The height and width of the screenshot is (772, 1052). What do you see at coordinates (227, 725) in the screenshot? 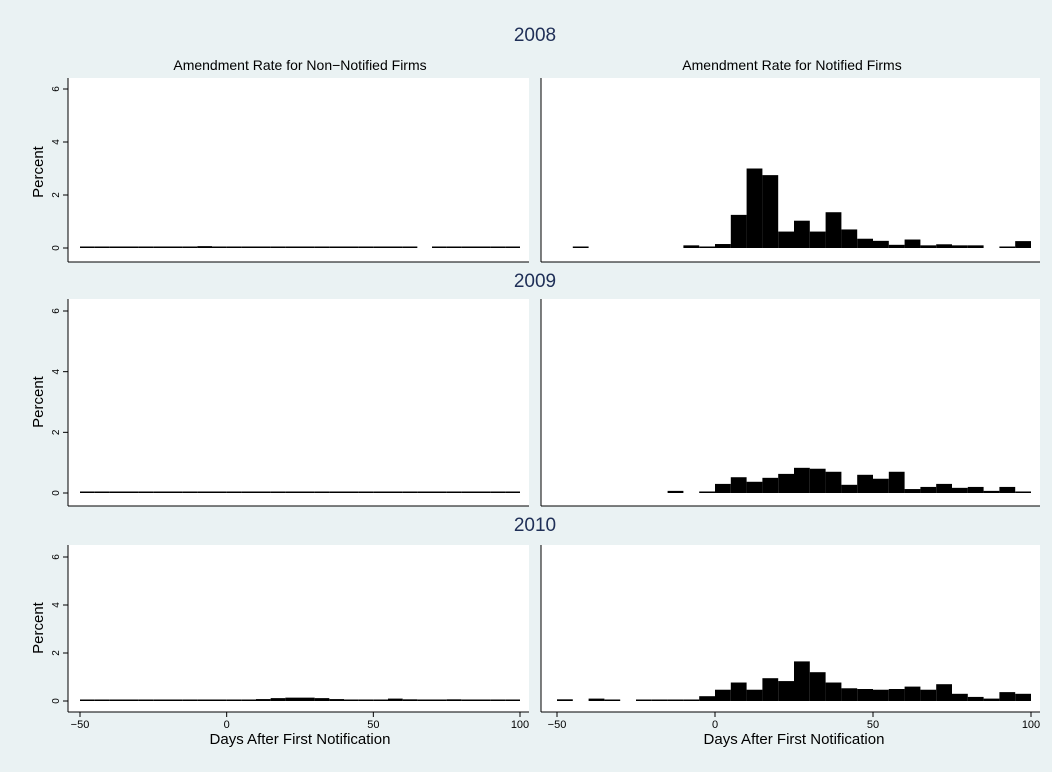
I see `x-tick-label: 0` at bounding box center [227, 725].